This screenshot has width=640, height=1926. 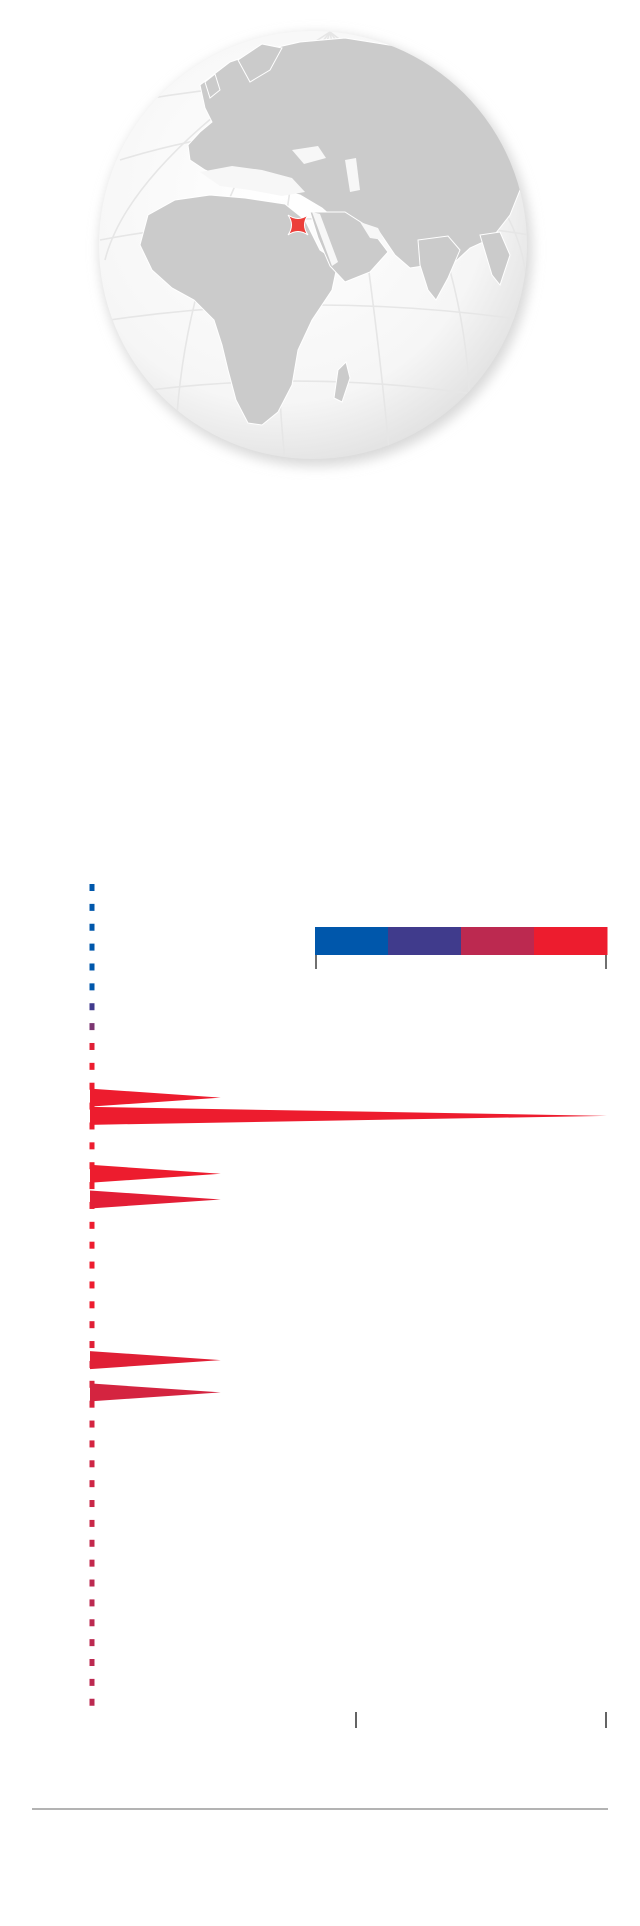 What do you see at coordinates (495, 259) in the screenshot?
I see `southeast-asia-landmass` at bounding box center [495, 259].